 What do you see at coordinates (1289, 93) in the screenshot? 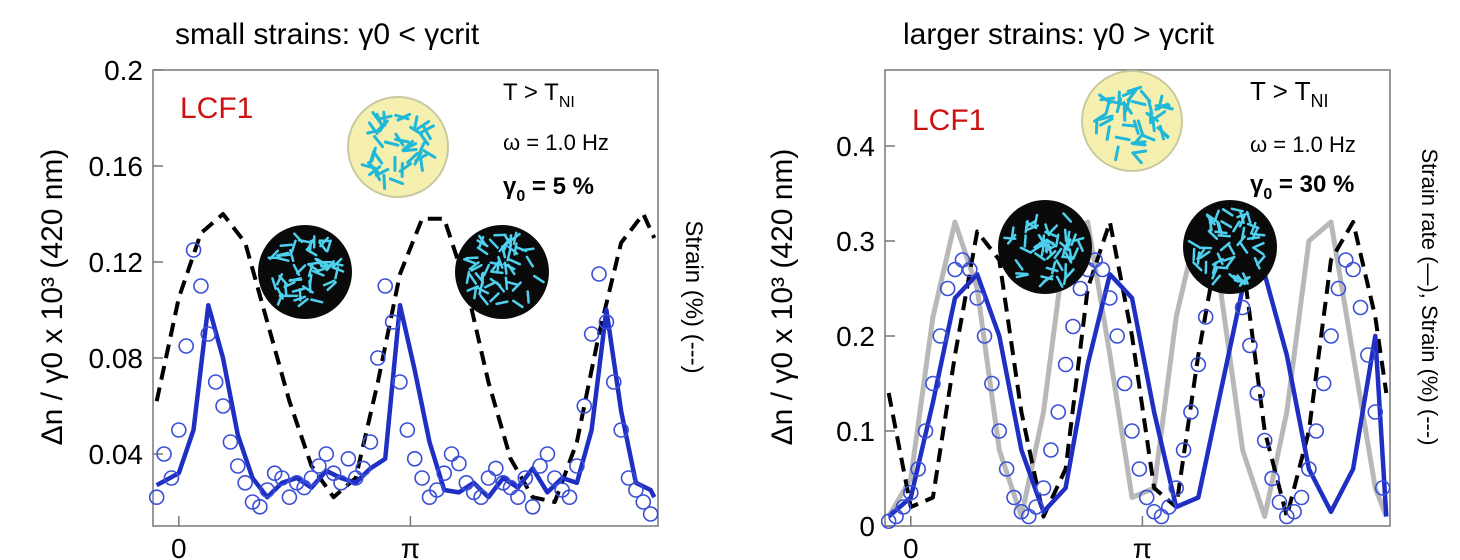
I see `temperature-annotation: T > TNI` at bounding box center [1289, 93].